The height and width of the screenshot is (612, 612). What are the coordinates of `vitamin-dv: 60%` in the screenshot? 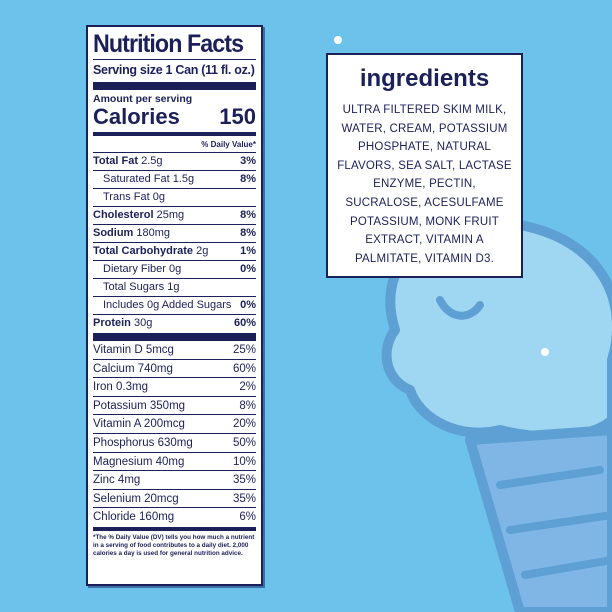 It's located at (244, 368).